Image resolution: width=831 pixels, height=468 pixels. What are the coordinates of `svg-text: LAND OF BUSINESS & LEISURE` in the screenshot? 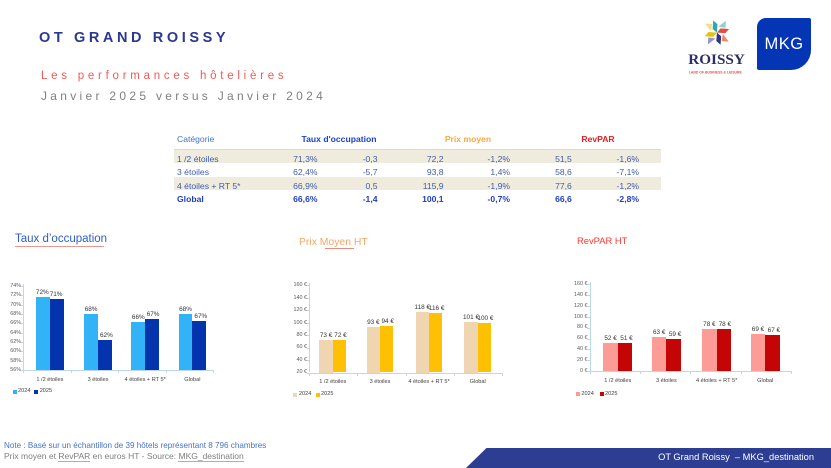 It's located at (716, 72).